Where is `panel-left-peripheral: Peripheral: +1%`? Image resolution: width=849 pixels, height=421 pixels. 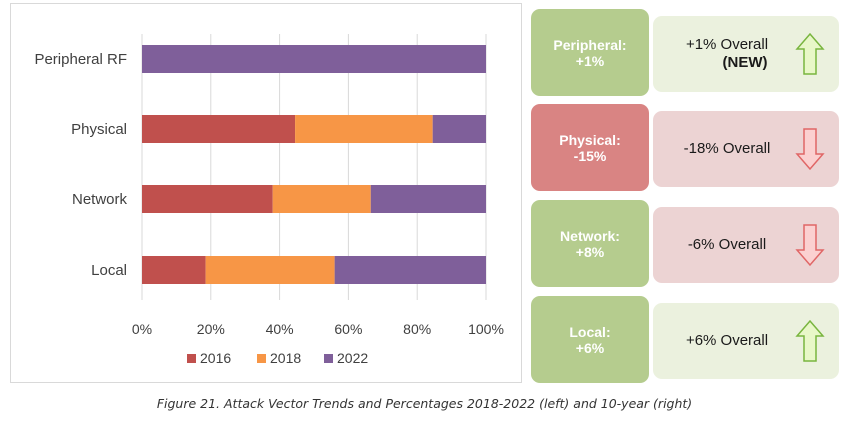 panel-left-peripheral: Peripheral: +1% is located at coordinates (590, 52).